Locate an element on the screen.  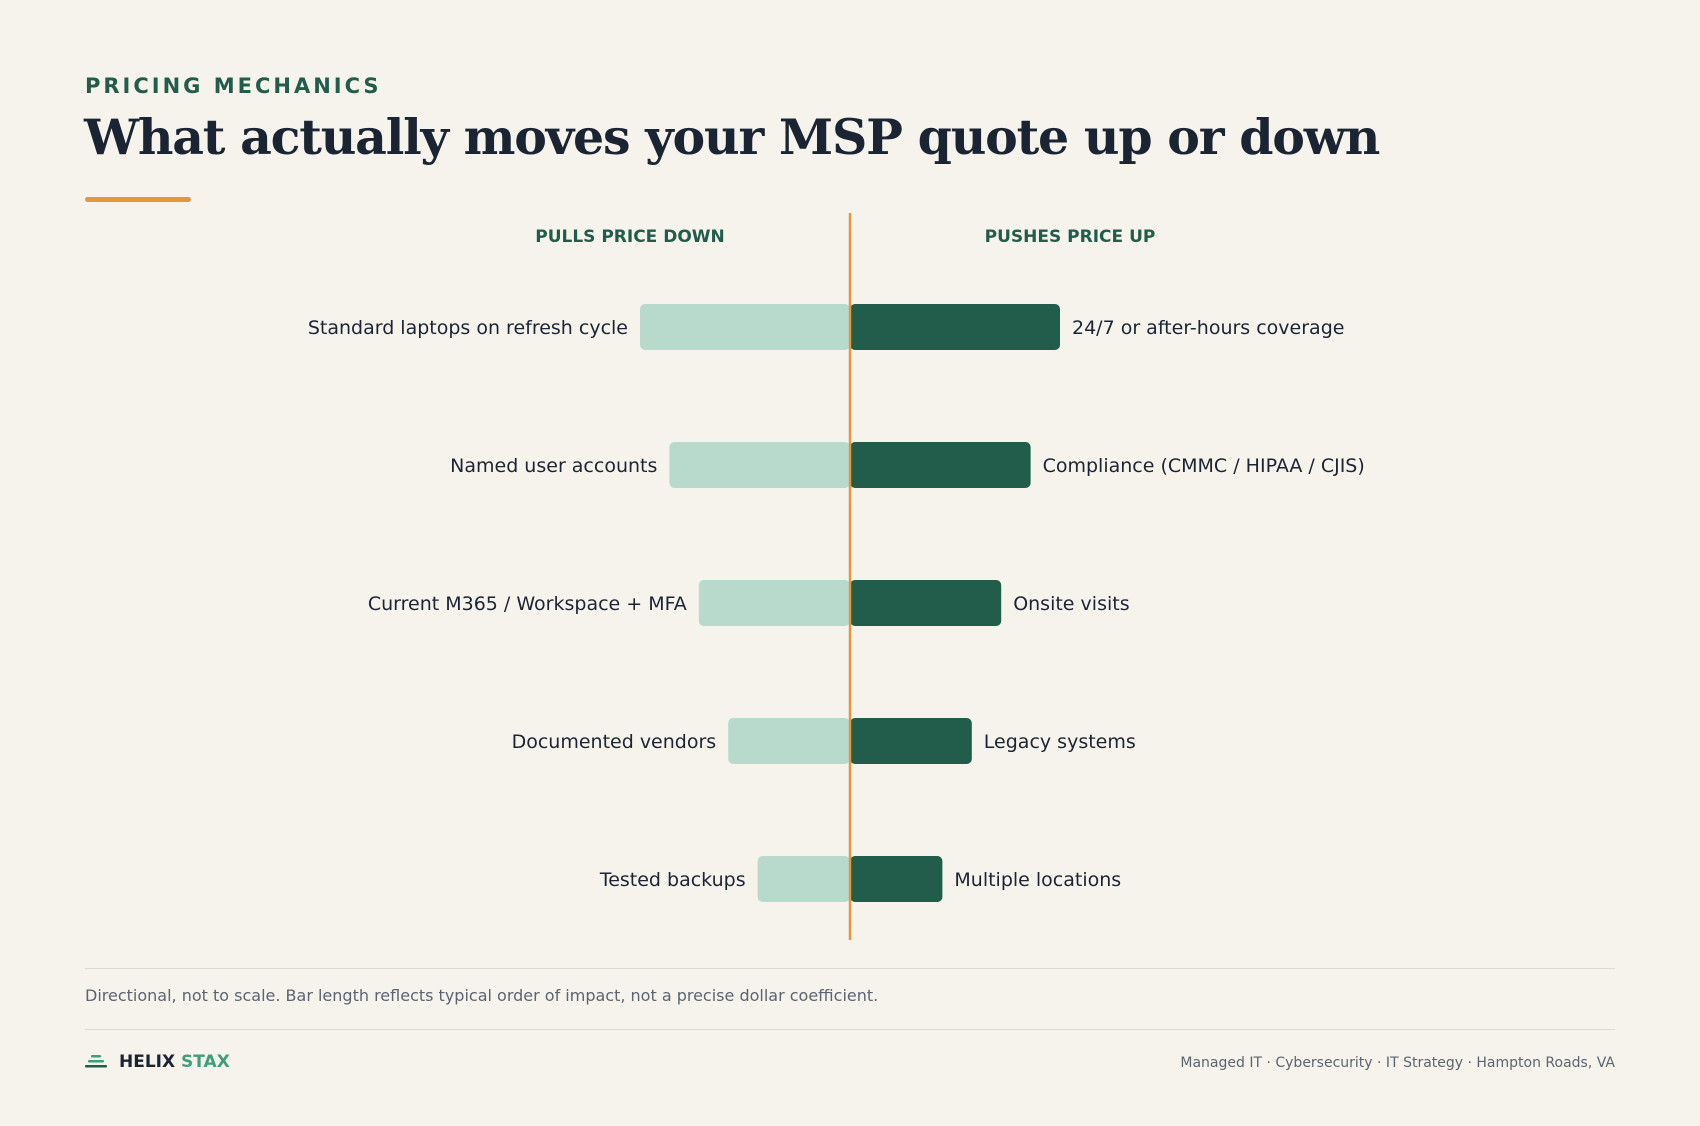
label-down-3: Current M365 / Workspace + MFA is located at coordinates (527, 604).